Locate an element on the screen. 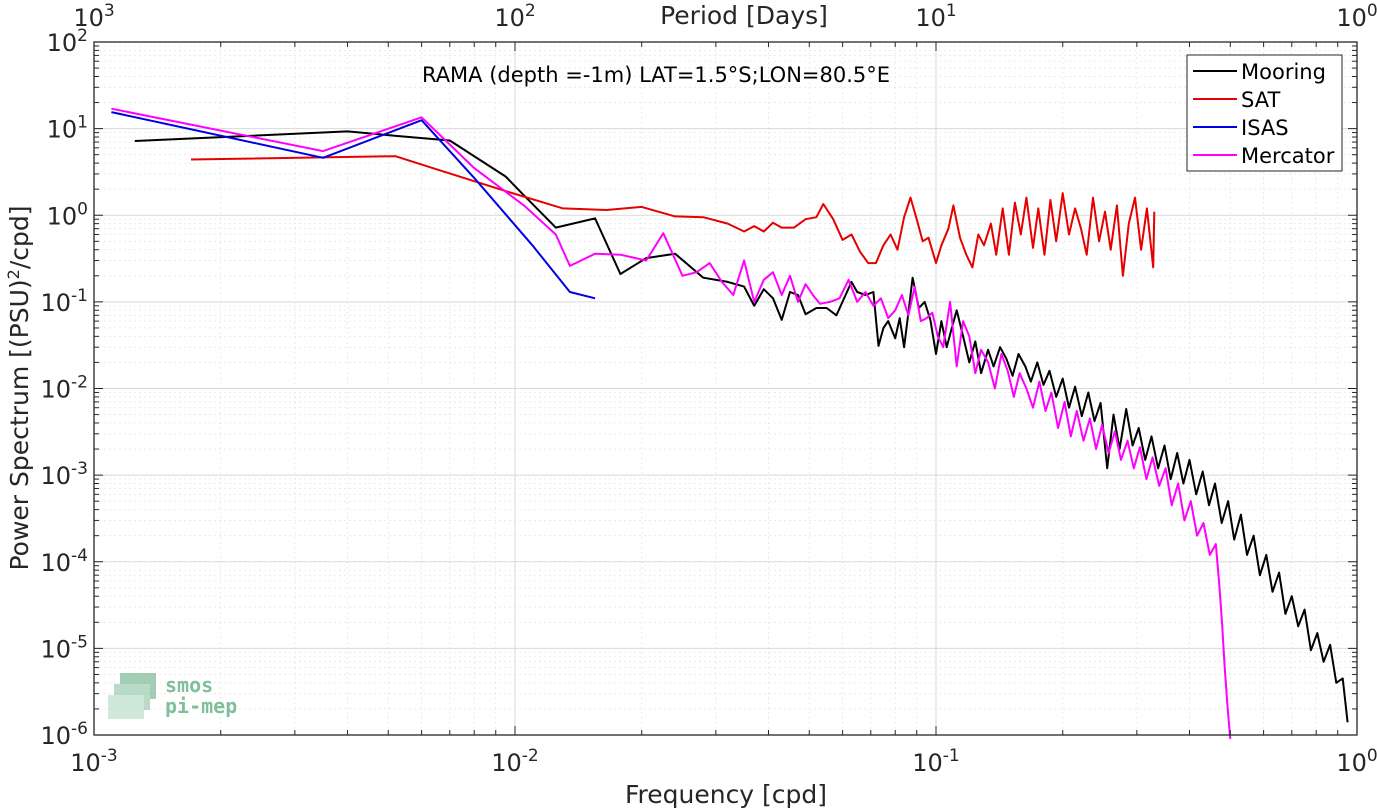 Image resolution: width=1377 pixels, height=809 pixels. logo-line-2: pi-mep is located at coordinates (201, 706).